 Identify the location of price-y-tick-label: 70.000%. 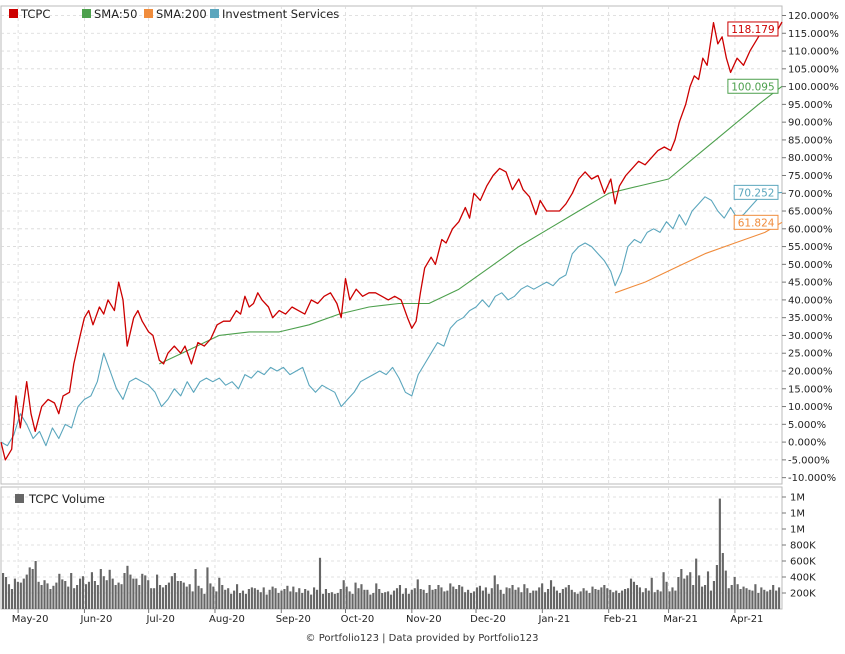
(810, 194).